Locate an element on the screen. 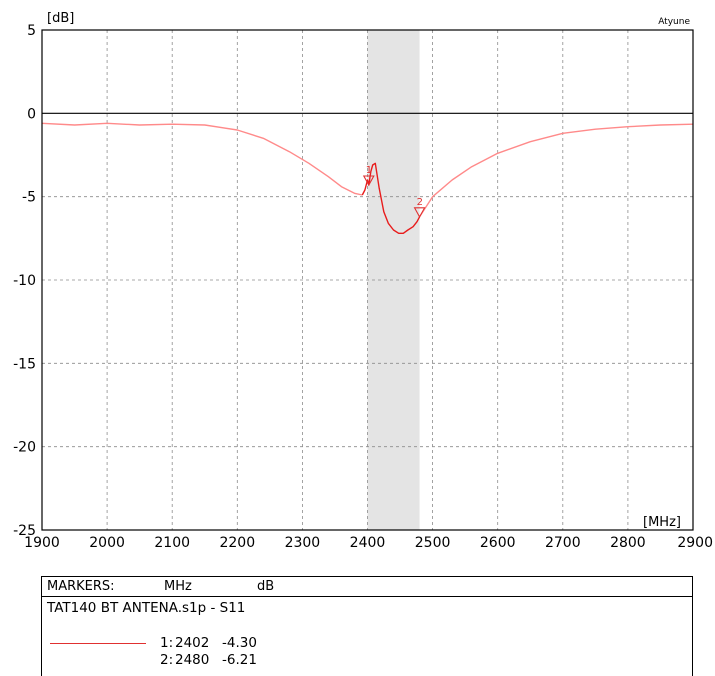  markers-y-unit: dB is located at coordinates (266, 586).